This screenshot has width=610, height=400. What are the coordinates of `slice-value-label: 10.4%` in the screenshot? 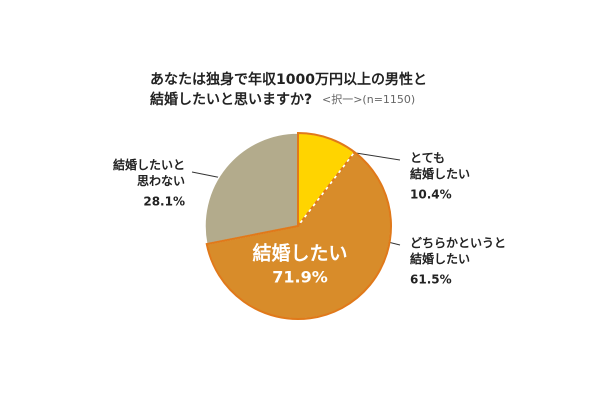 It's located at (431, 195).